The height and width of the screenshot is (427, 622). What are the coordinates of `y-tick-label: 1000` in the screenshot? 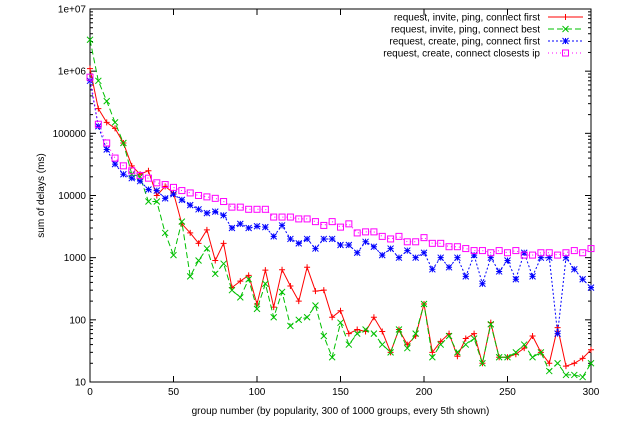 It's located at (75, 258).